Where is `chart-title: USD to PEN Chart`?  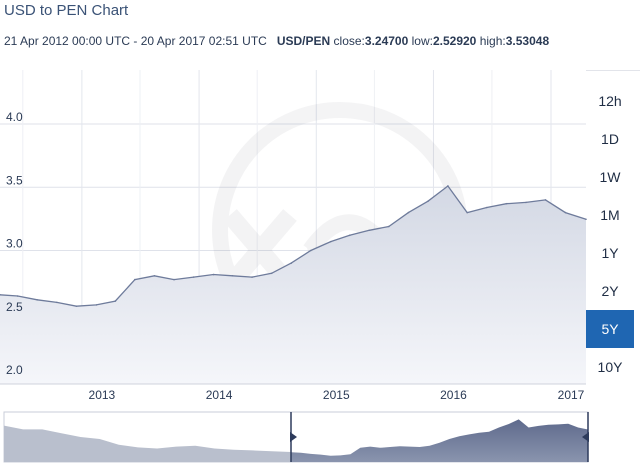 chart-title: USD to PEN Chart is located at coordinates (66, 10).